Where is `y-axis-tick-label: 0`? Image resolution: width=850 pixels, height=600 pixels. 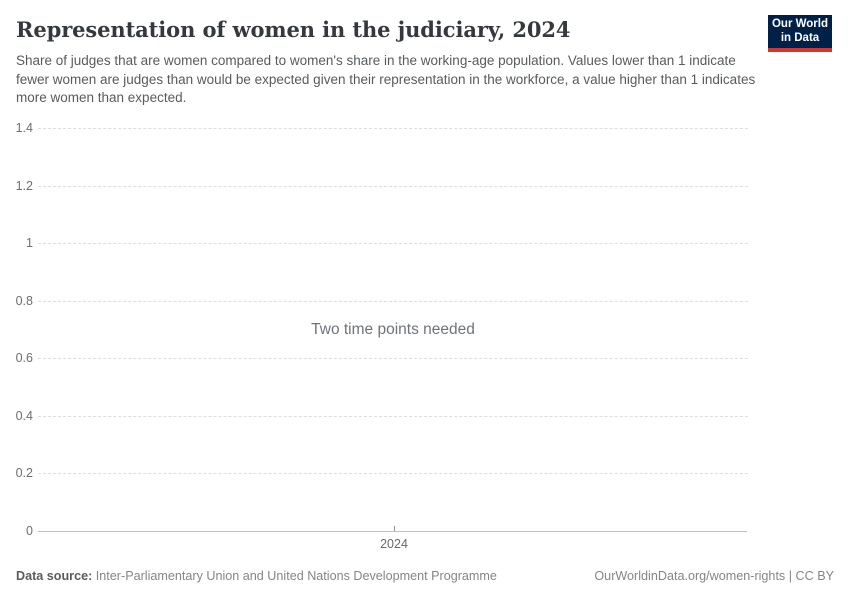
y-axis-tick-label: 0 is located at coordinates (29, 531).